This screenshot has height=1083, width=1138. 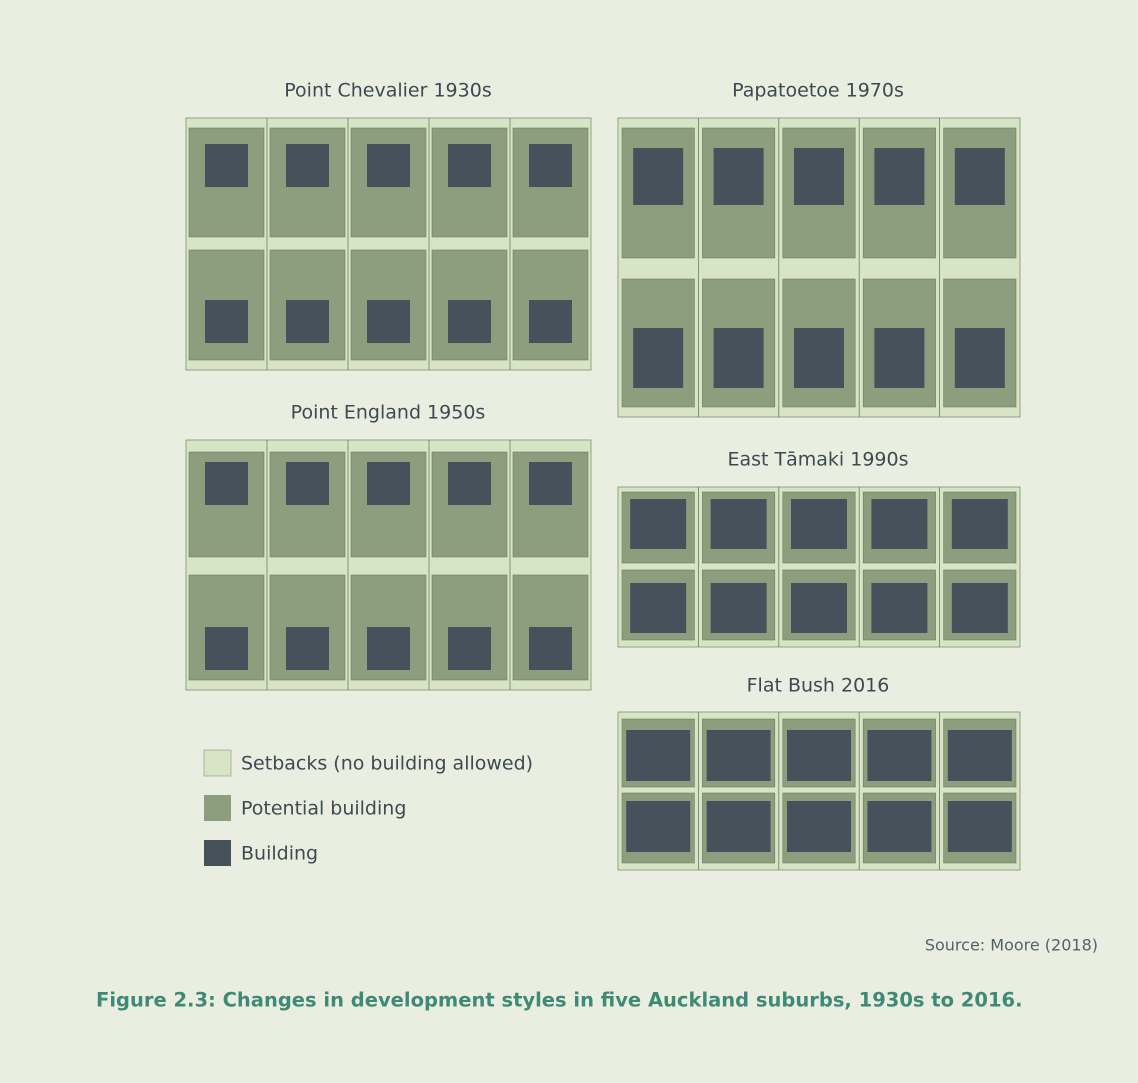 What do you see at coordinates (817, 460) in the screenshot?
I see `panel-title: East Tāmaki 1990s` at bounding box center [817, 460].